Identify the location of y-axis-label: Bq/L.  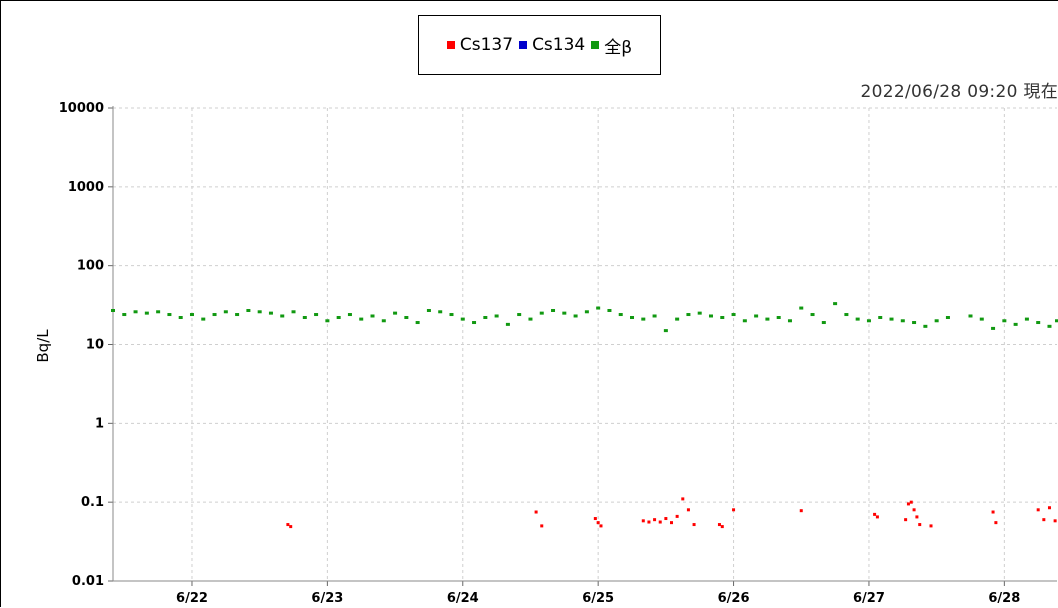
(43, 346).